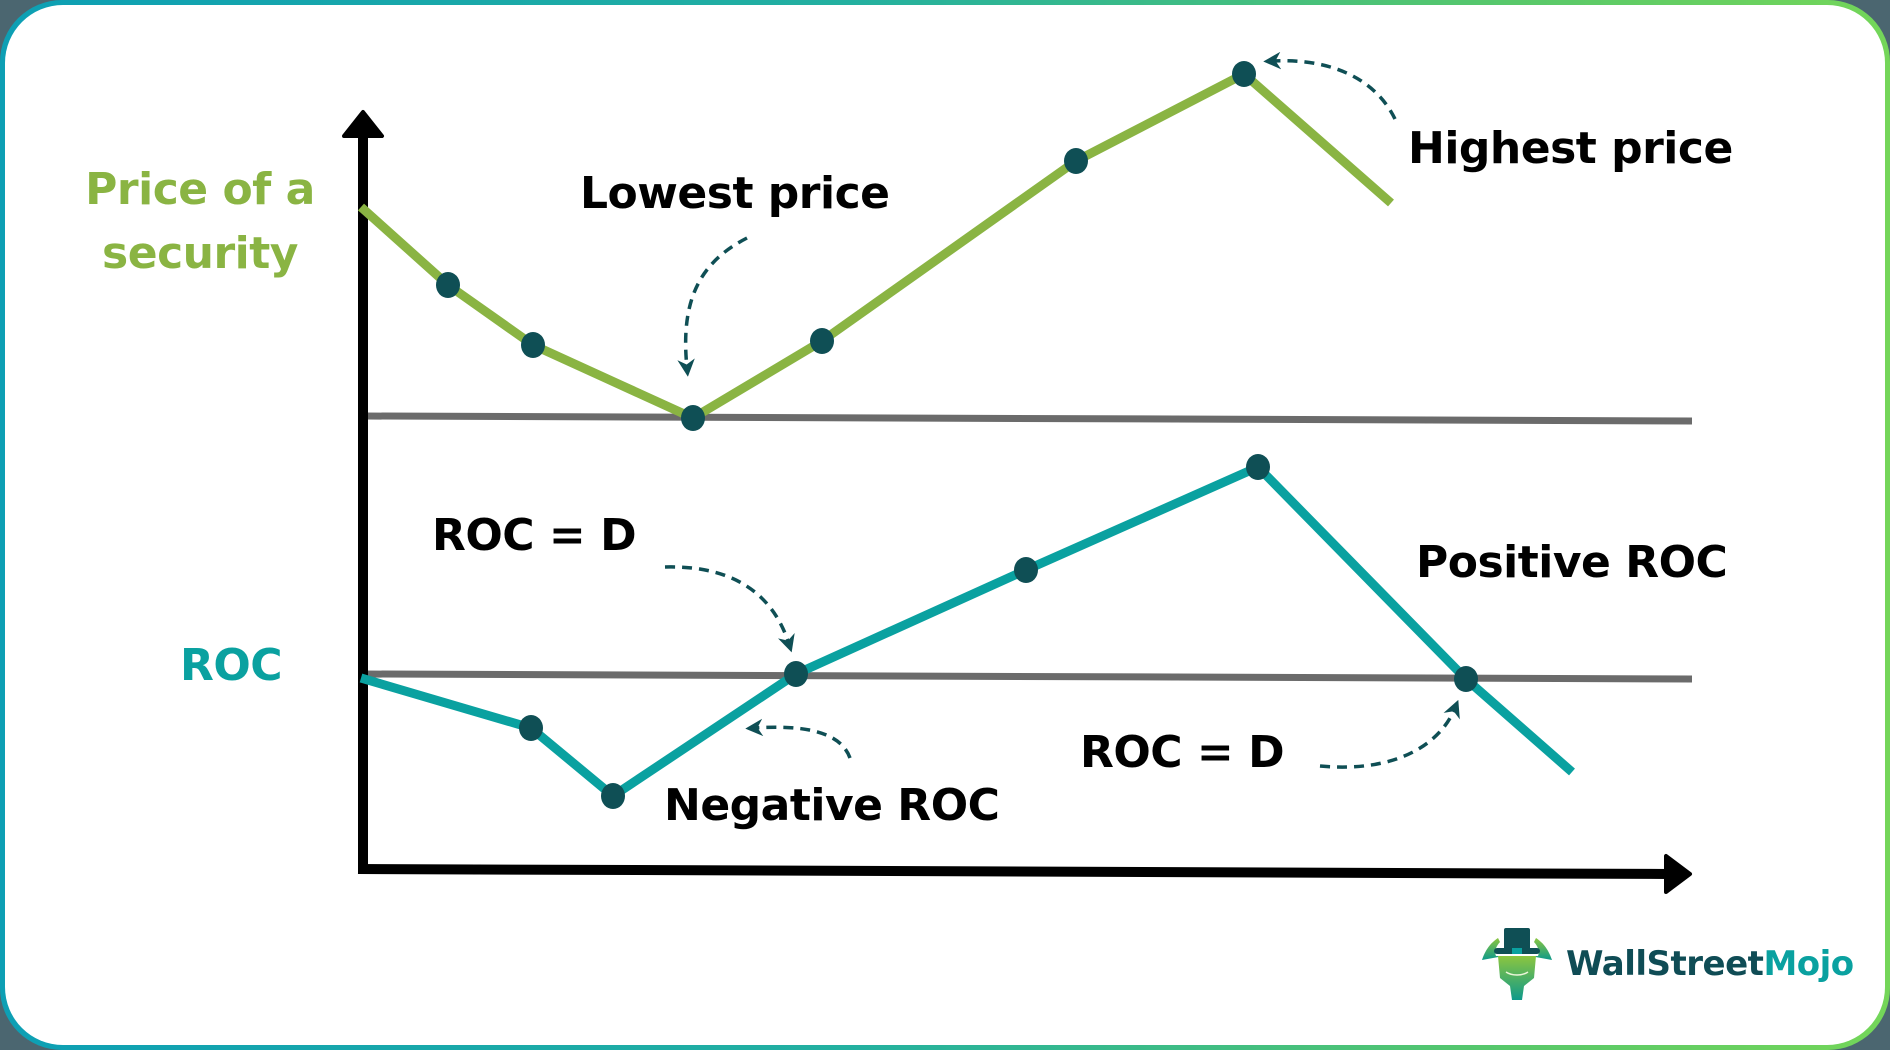 This screenshot has width=1890, height=1050. Describe the element at coordinates (1028, 418) in the screenshot. I see `price-baseline` at that location.